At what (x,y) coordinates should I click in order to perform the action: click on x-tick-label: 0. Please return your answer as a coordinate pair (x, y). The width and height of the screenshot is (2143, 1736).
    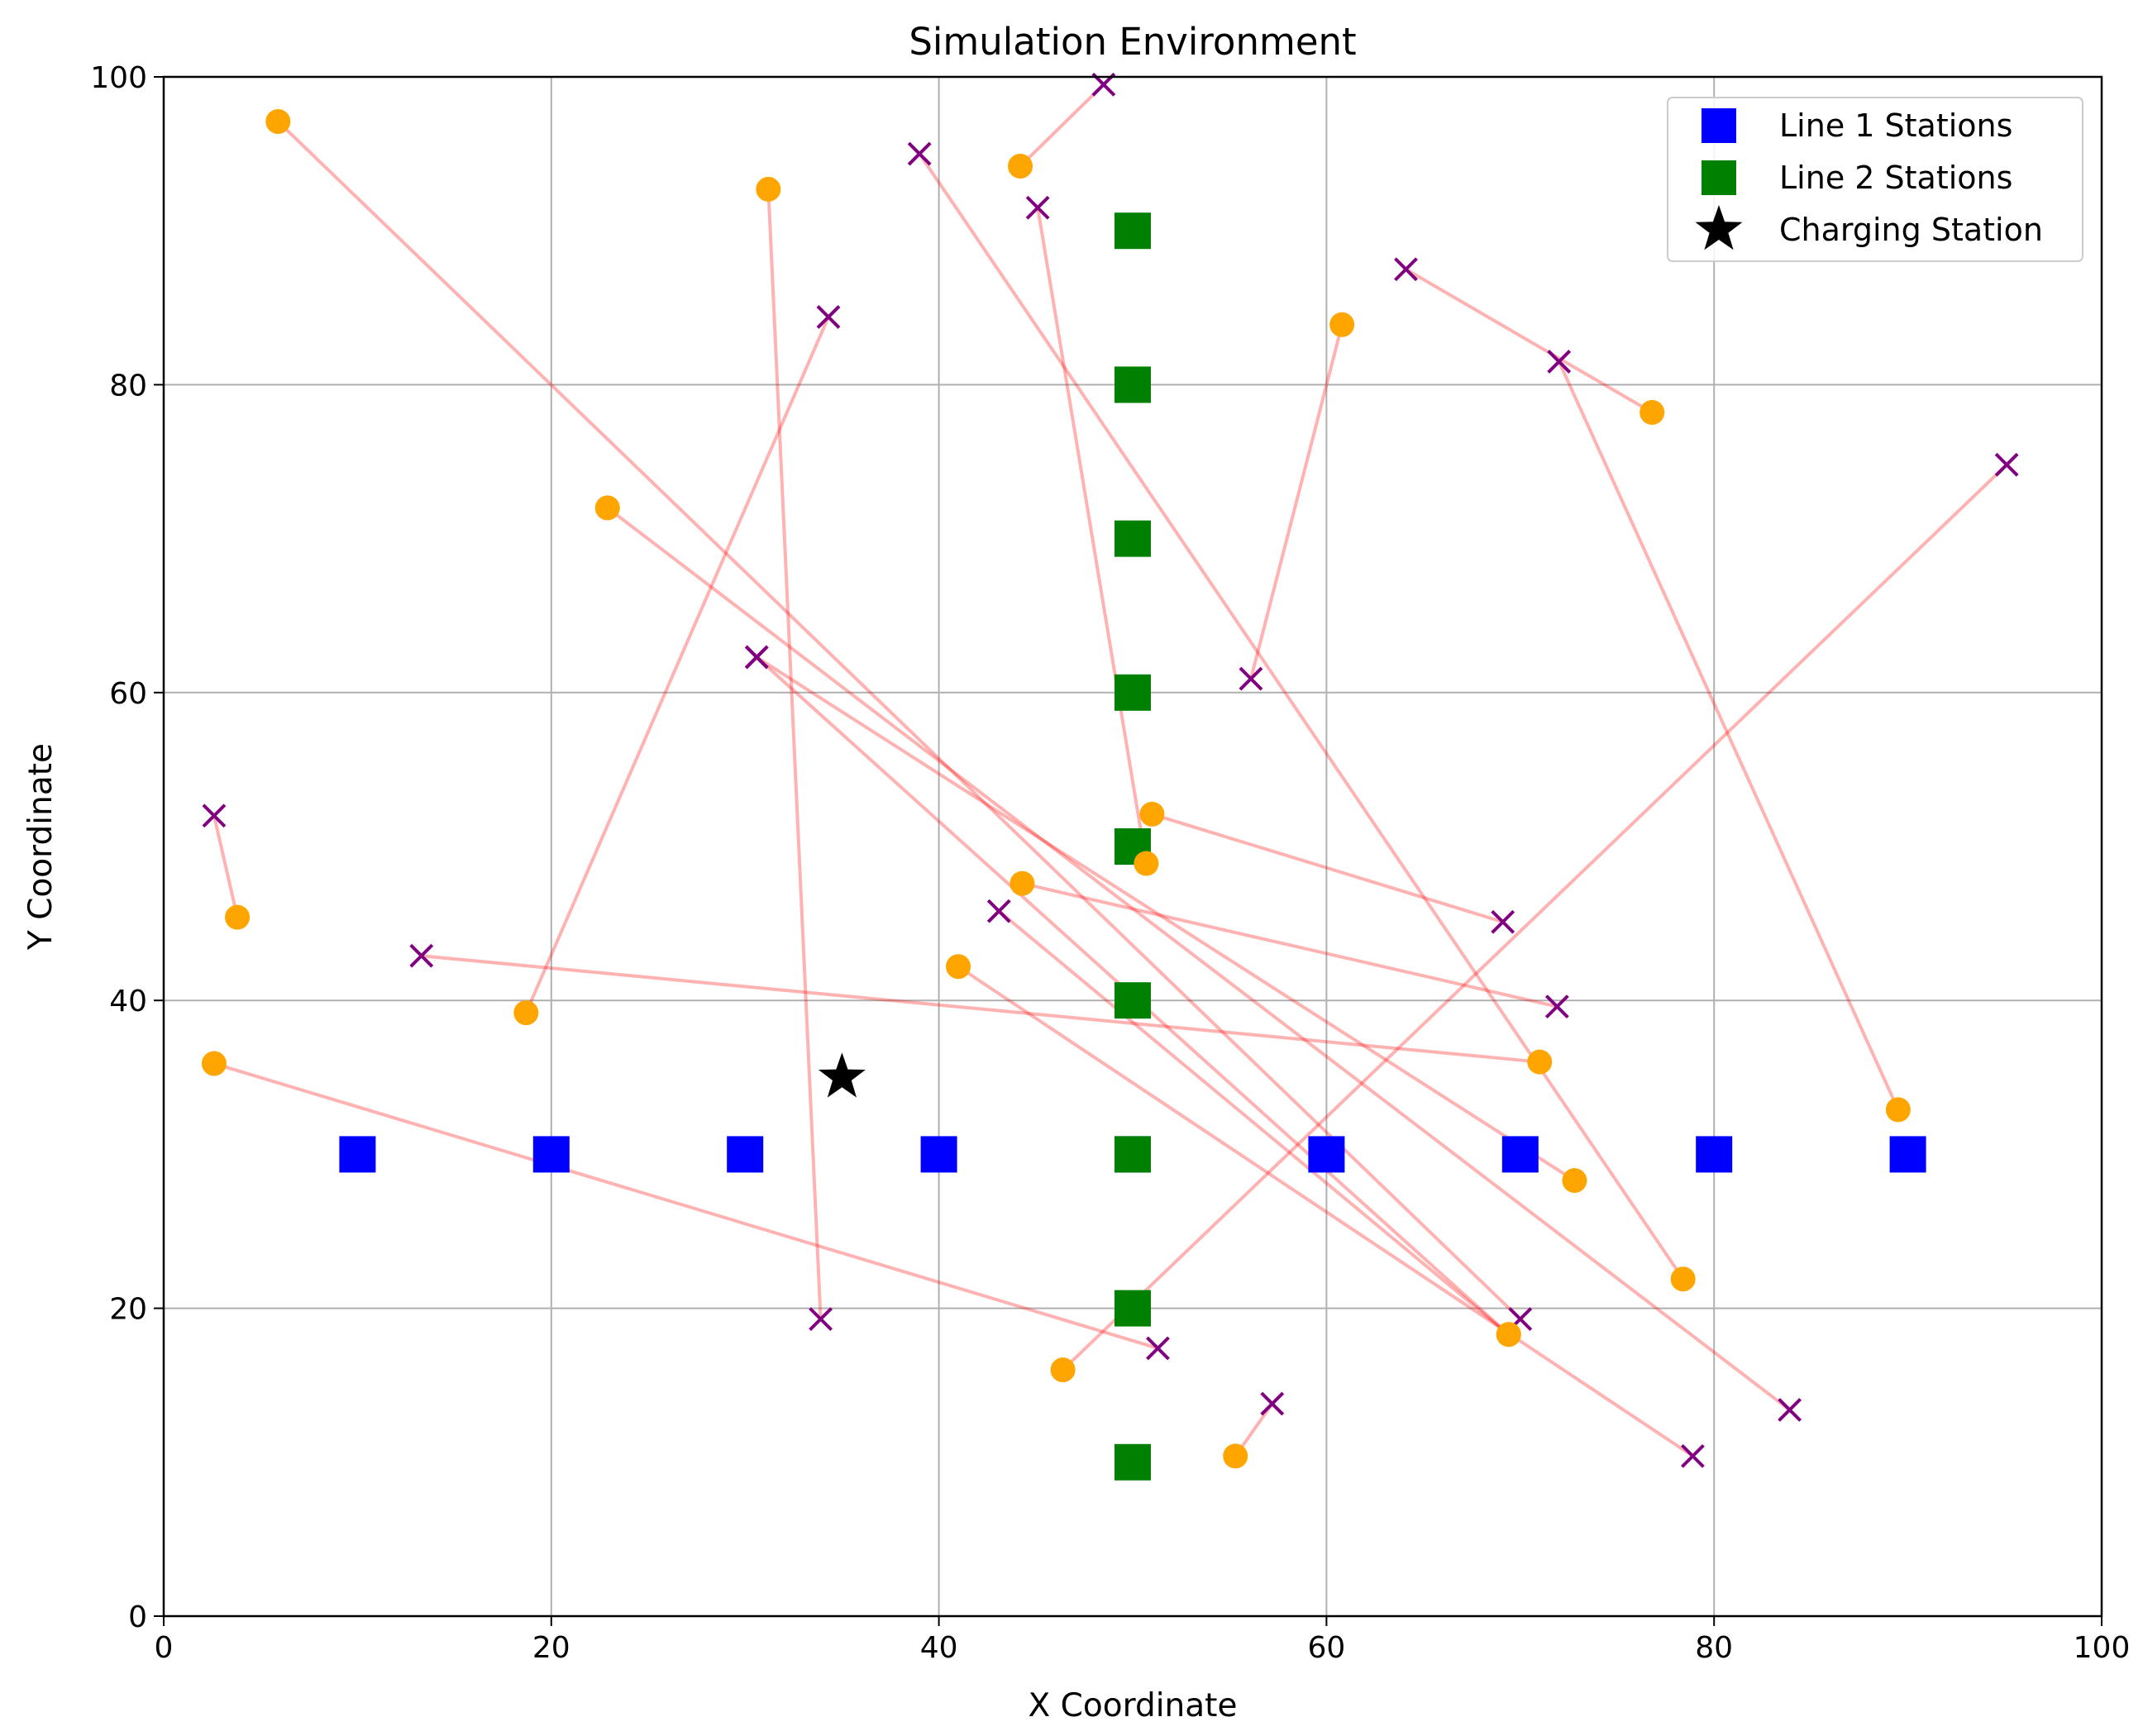
    Looking at the image, I should click on (164, 1648).